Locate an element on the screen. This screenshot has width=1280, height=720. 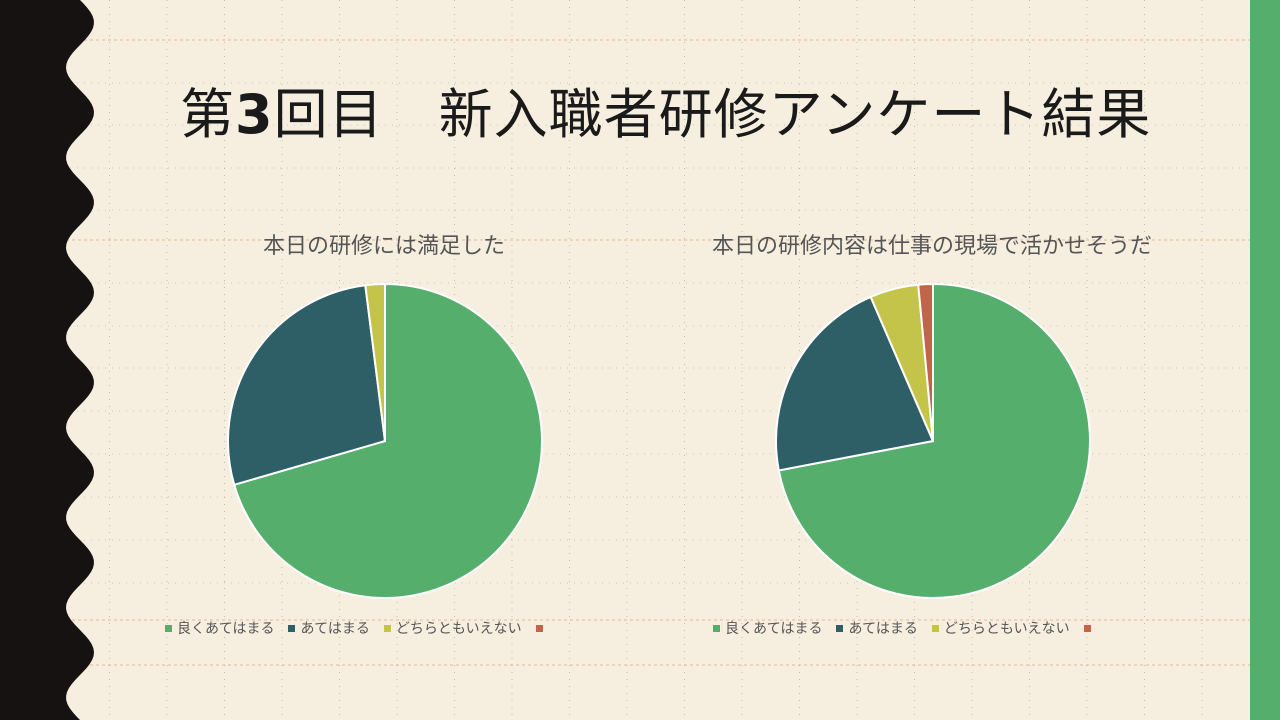
wave-band is located at coordinates (47, 360).